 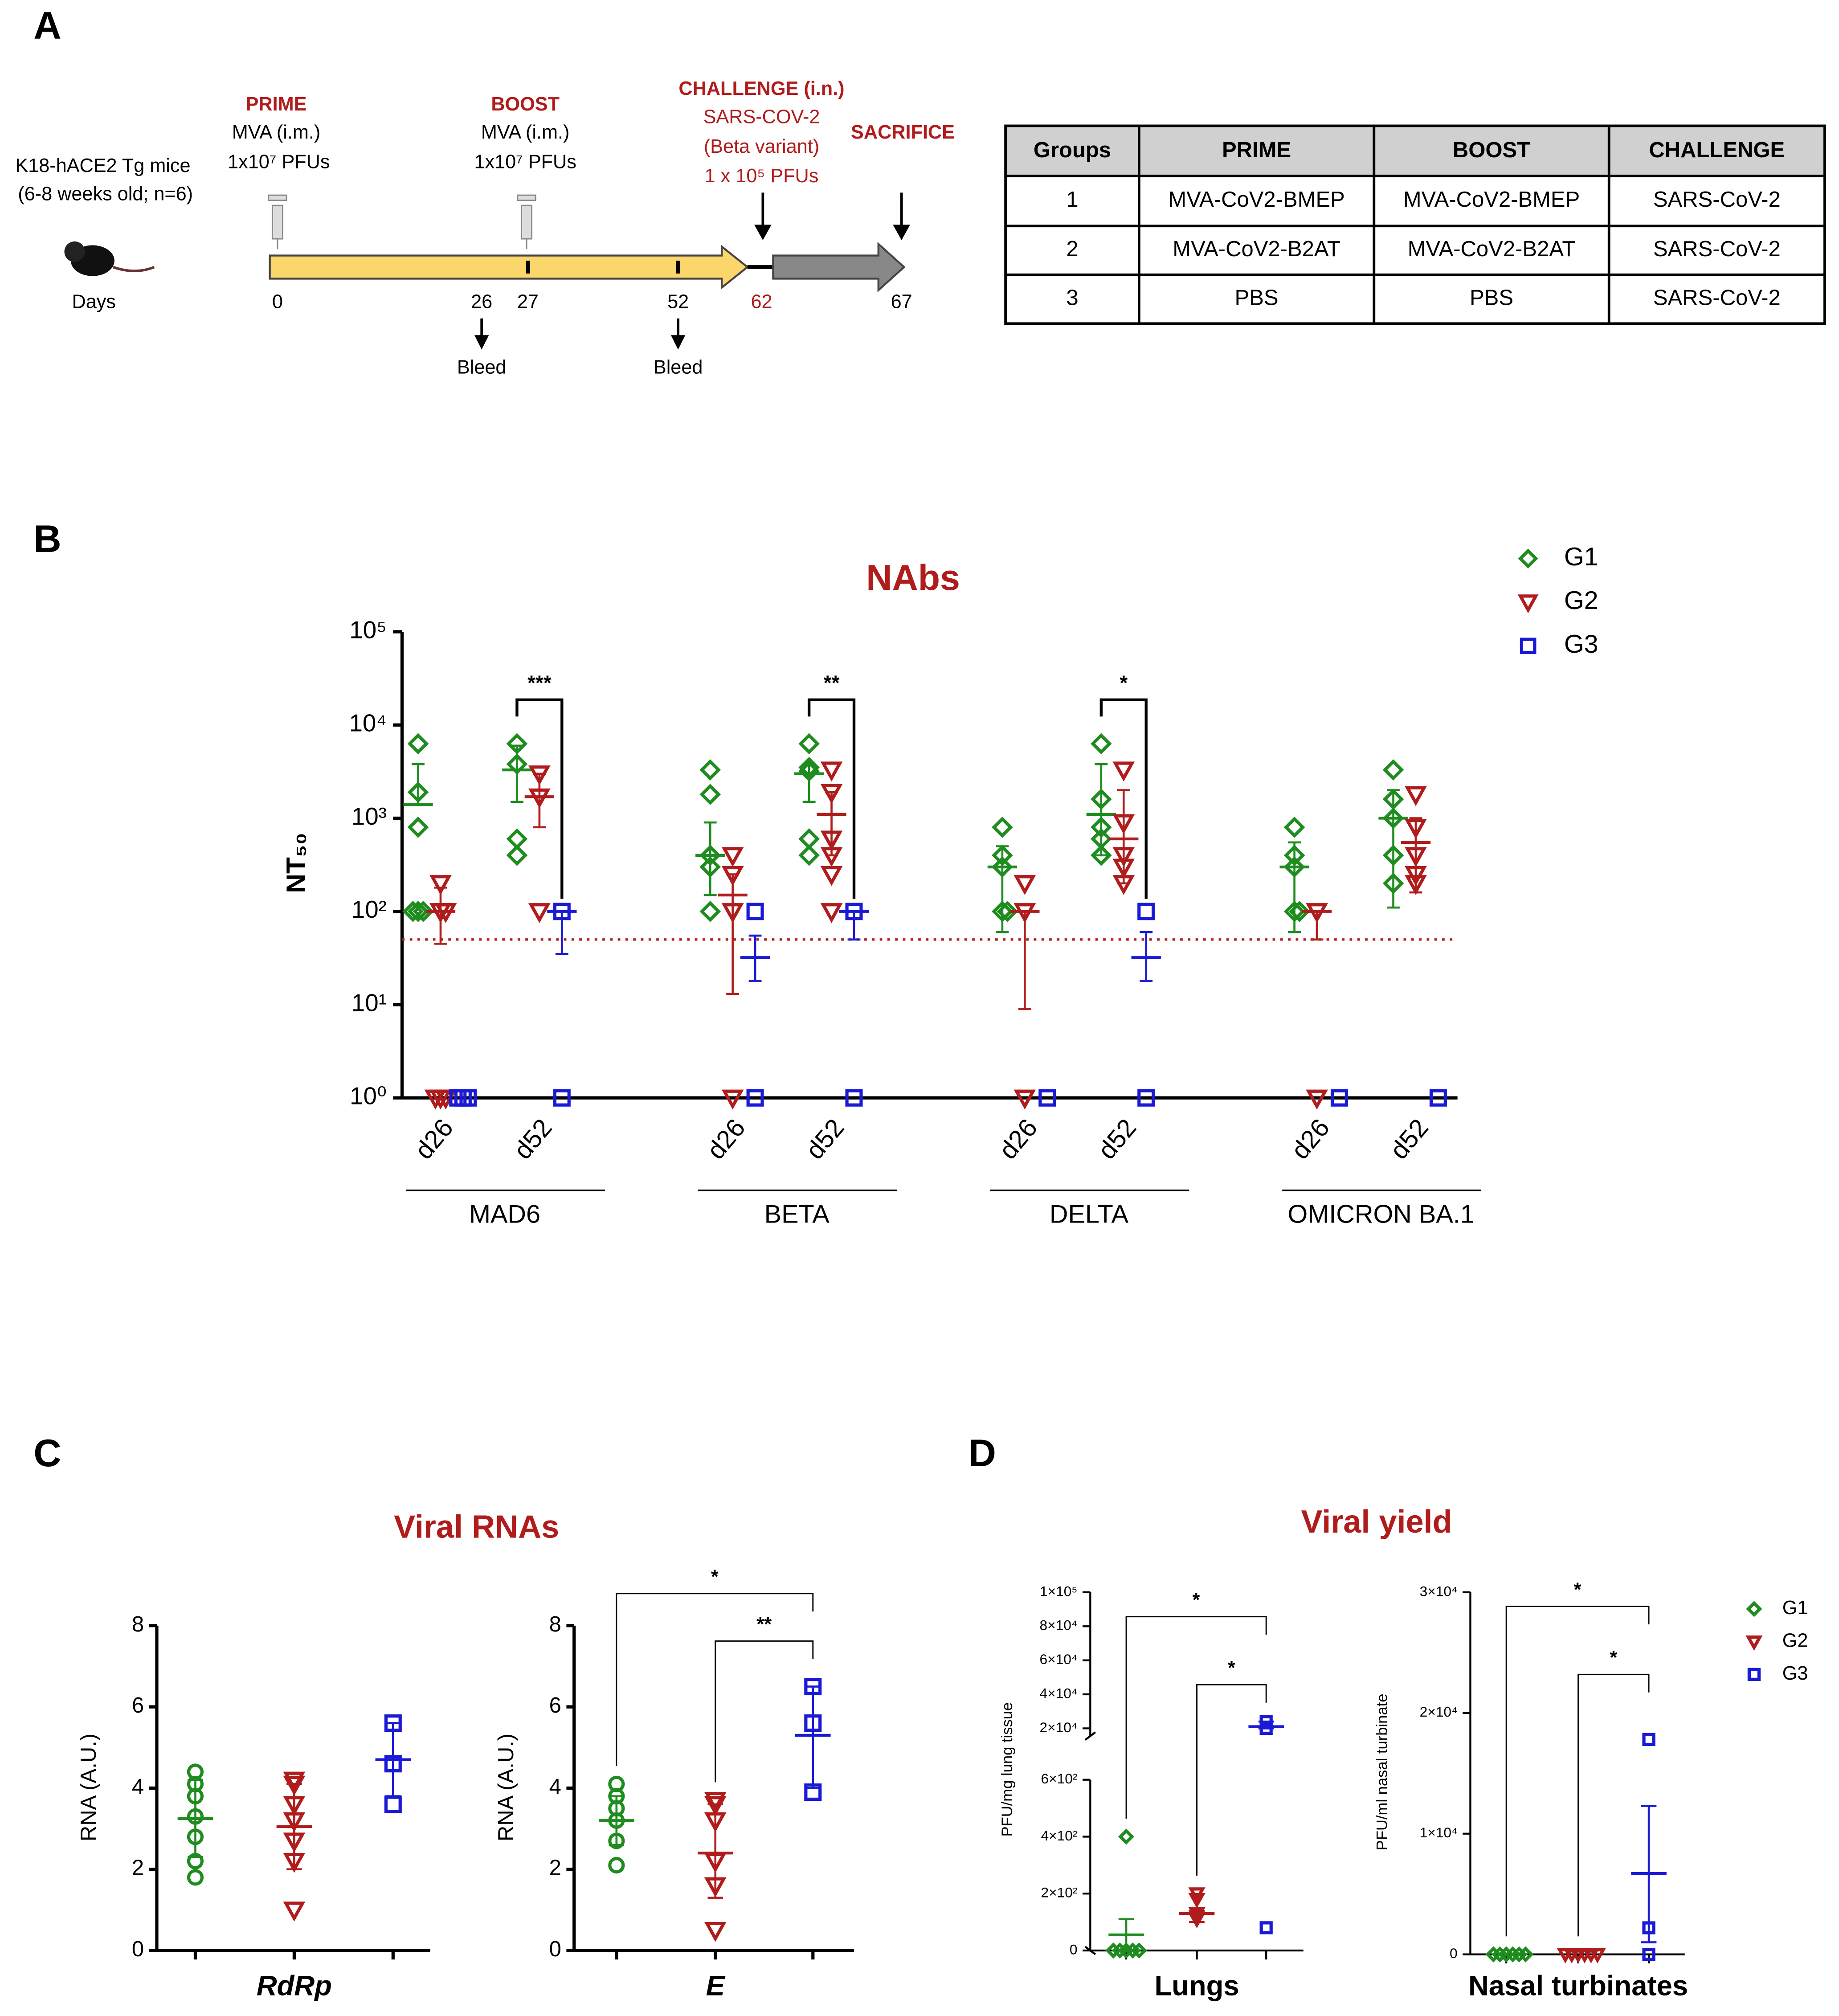 I want to click on arrows, so click(x=692, y=271).